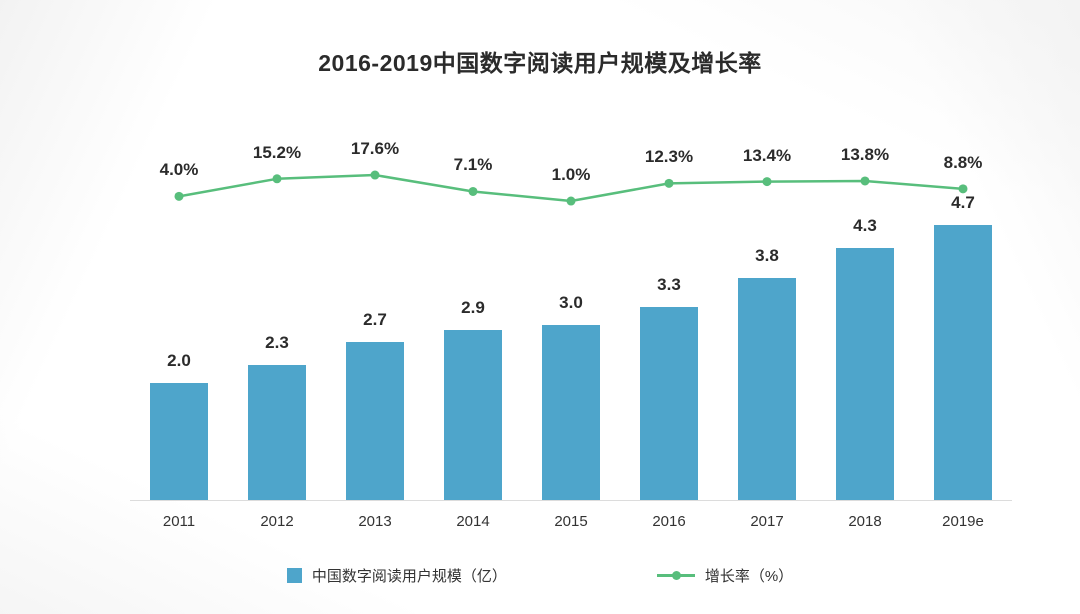 The height and width of the screenshot is (614, 1080). Describe the element at coordinates (571, 521) in the screenshot. I see `x-tick-label-2015: 2015` at that location.